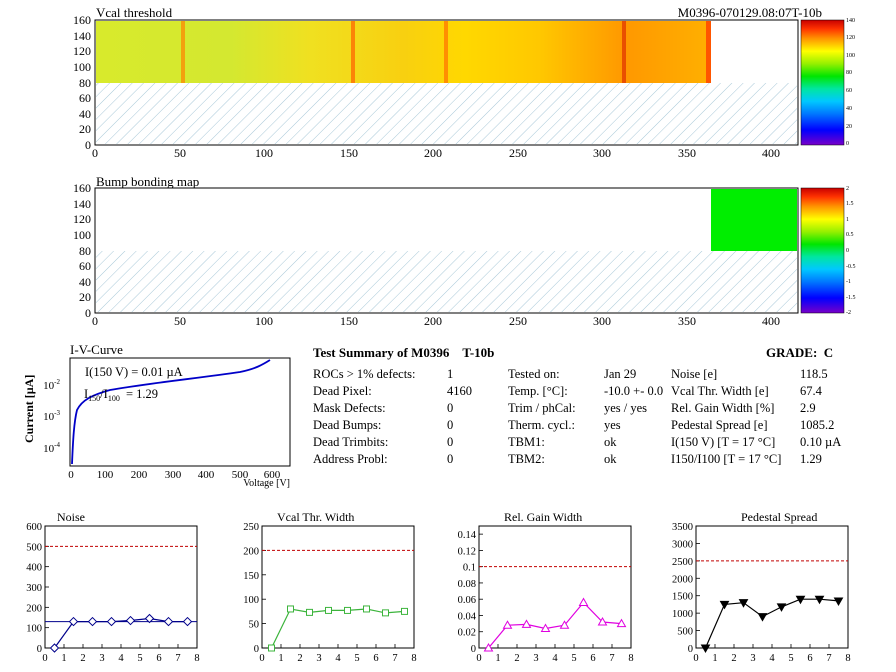 The height and width of the screenshot is (672, 896). What do you see at coordinates (682, 597) in the screenshot?
I see `y-tick: 1500` at bounding box center [682, 597].